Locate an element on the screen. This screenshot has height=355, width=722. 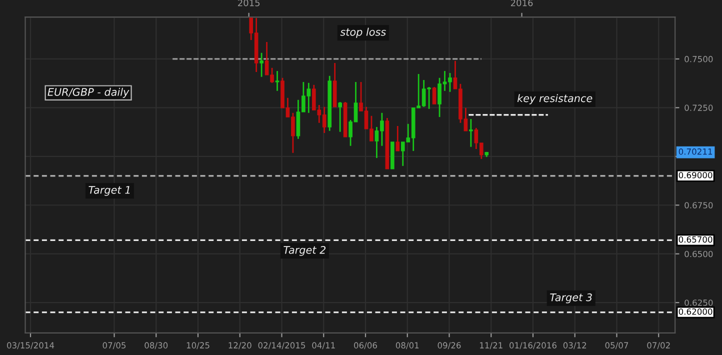
annotation: key resistance is located at coordinates (554, 99).